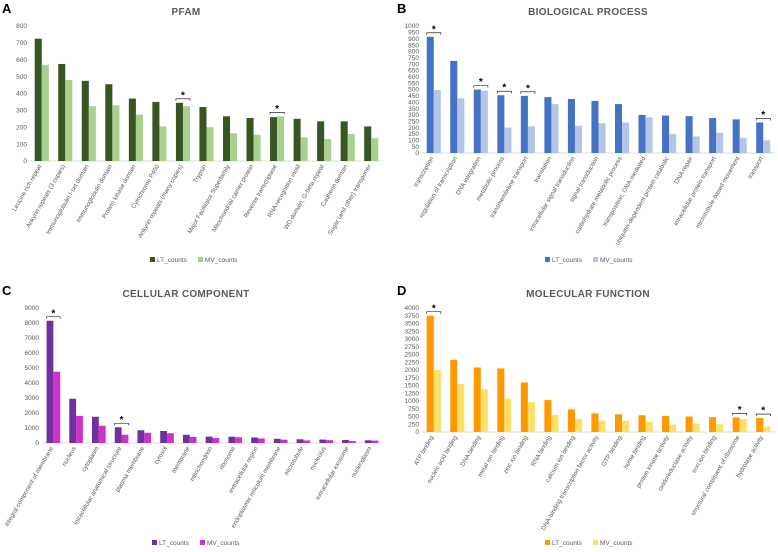 Image resolution: width=778 pixels, height=552 pixels. I want to click on panel-a-category-label: Sugar (and other) transporter, so click(350, 200).